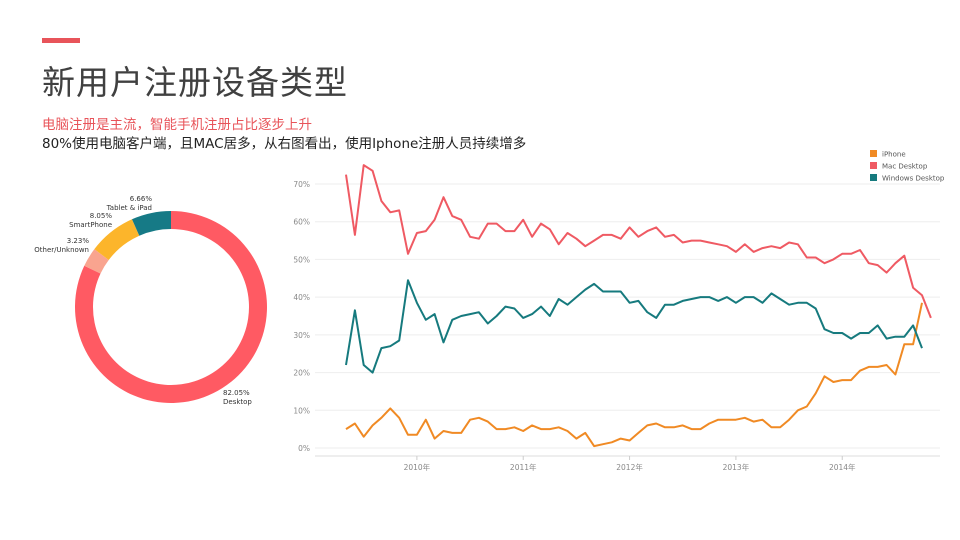  Describe the element at coordinates (61, 40) in the screenshot. I see `accent-bar` at that location.